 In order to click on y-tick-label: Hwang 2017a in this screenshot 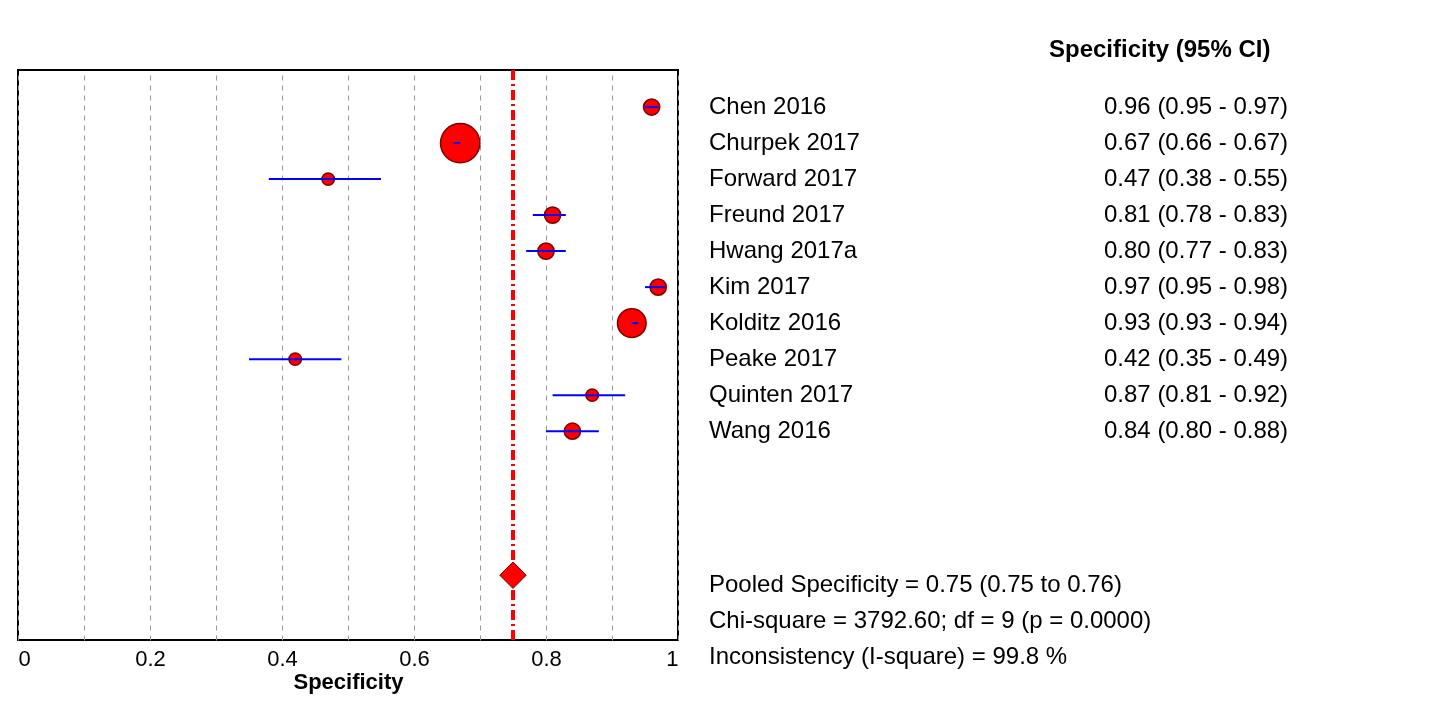, I will do `click(783, 250)`.